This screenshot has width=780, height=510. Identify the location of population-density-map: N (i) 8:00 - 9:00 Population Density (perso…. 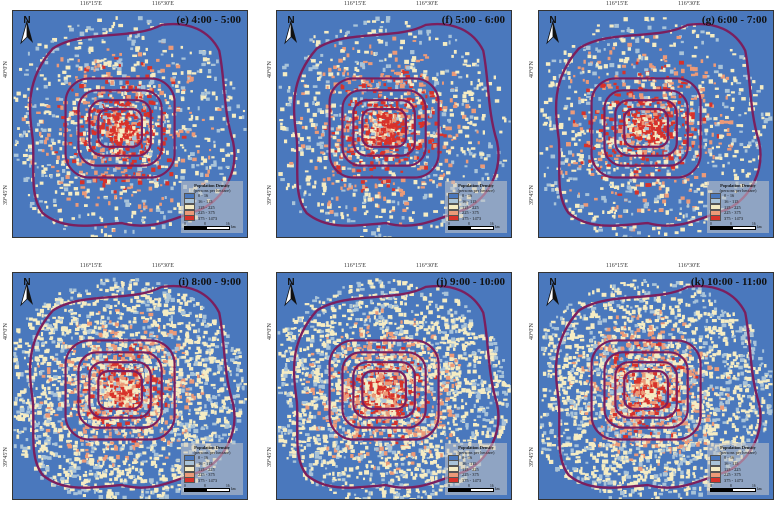
(130, 386).